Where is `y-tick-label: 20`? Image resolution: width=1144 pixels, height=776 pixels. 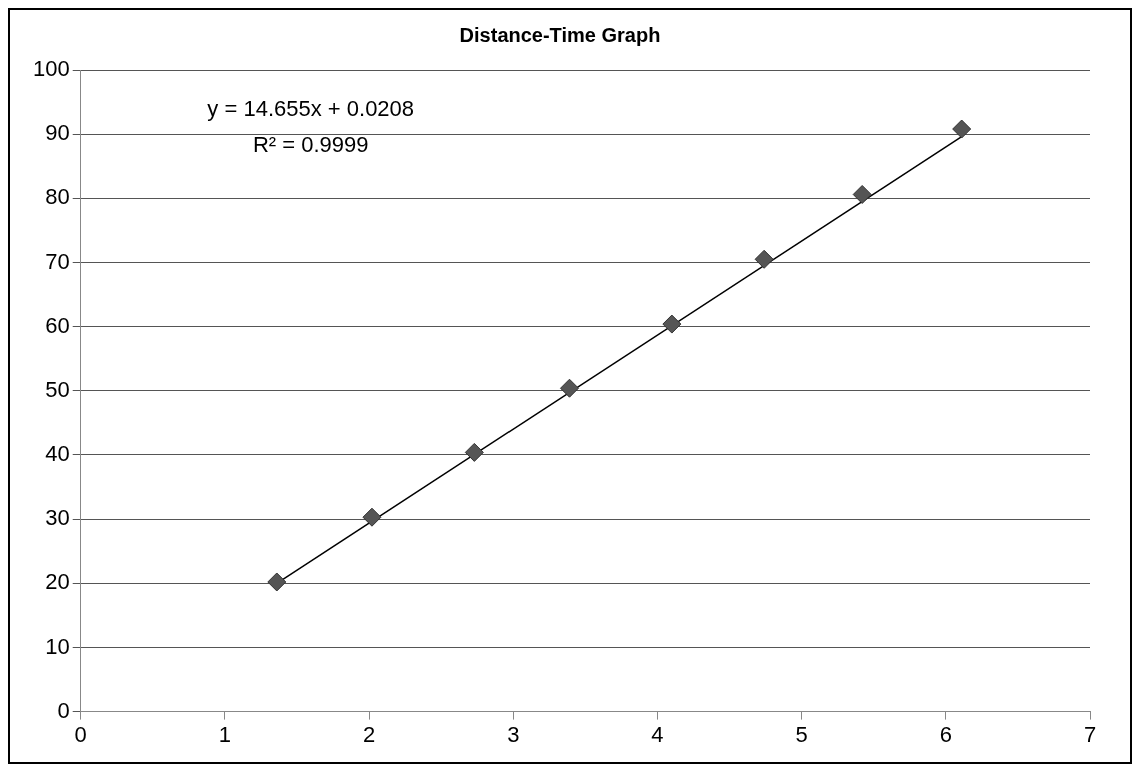 y-tick-label: 20 is located at coordinates (57, 582).